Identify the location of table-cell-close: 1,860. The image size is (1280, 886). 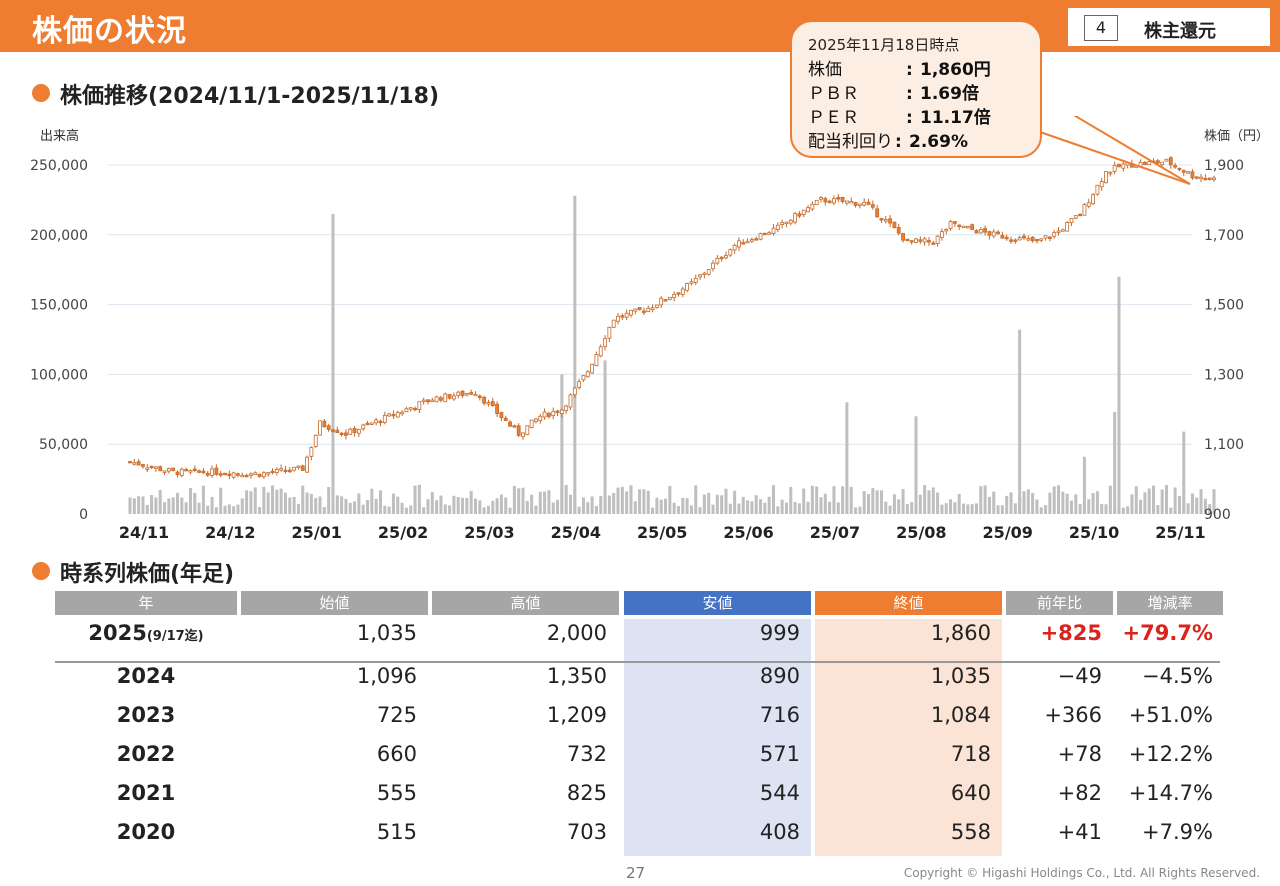
(960, 633).